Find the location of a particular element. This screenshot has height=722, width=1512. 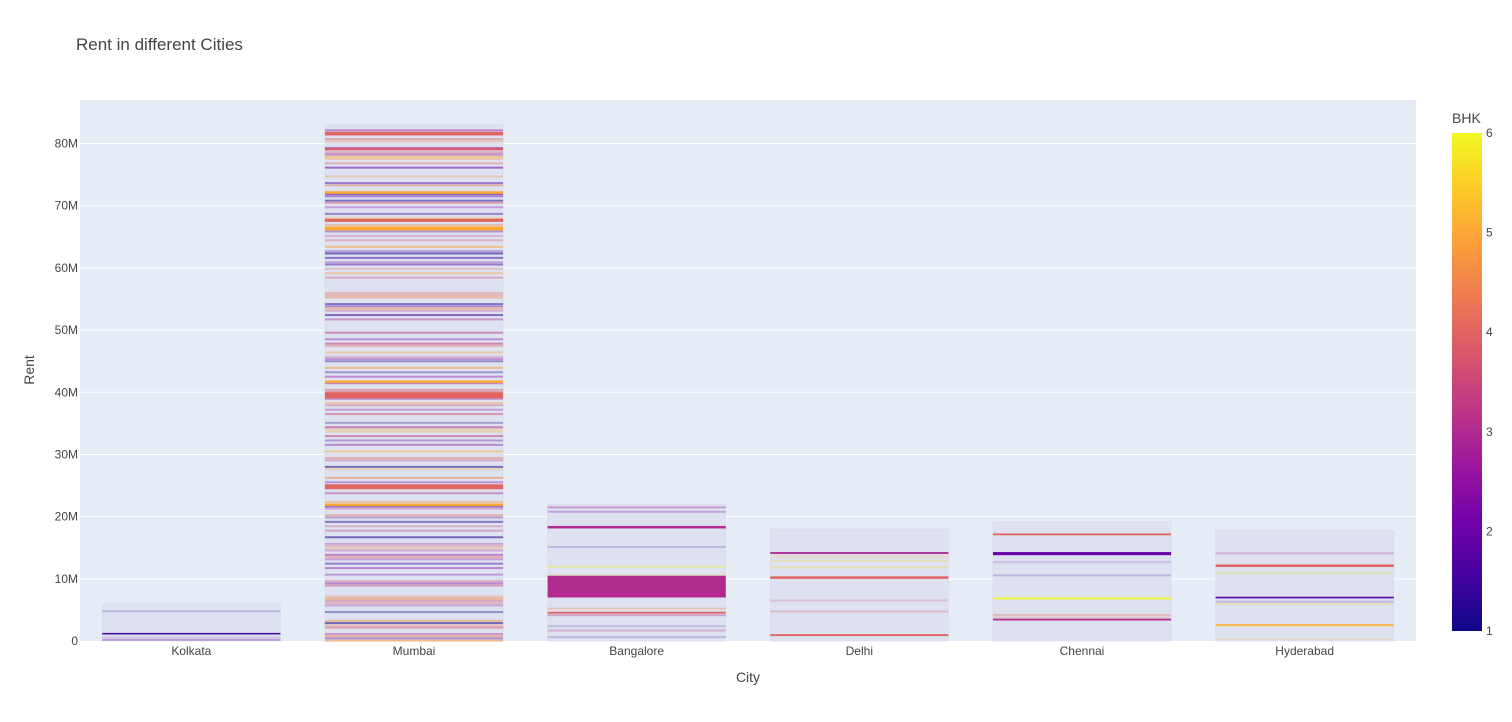

chart-title: Rent in different Cities is located at coordinates (159, 44).